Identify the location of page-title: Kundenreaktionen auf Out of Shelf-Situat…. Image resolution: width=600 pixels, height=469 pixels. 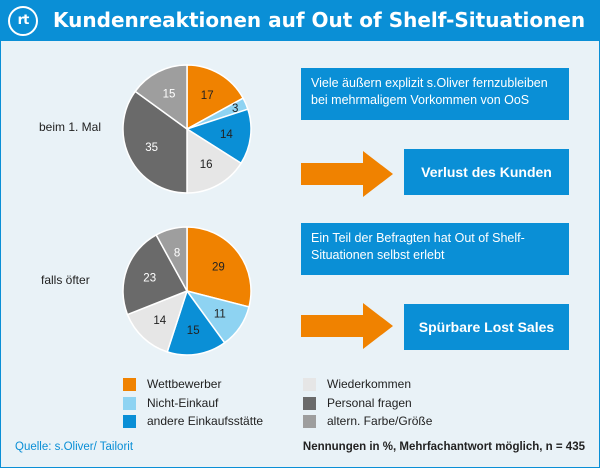
(319, 20).